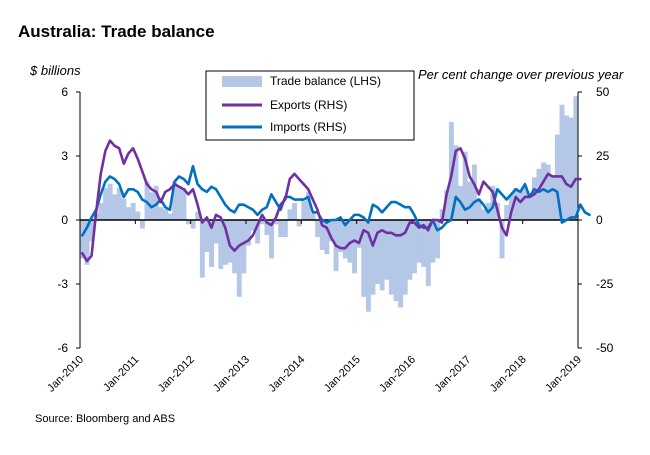  Describe the element at coordinates (65, 374) in the screenshot. I see `x-tick-label: Jan-2010` at that location.